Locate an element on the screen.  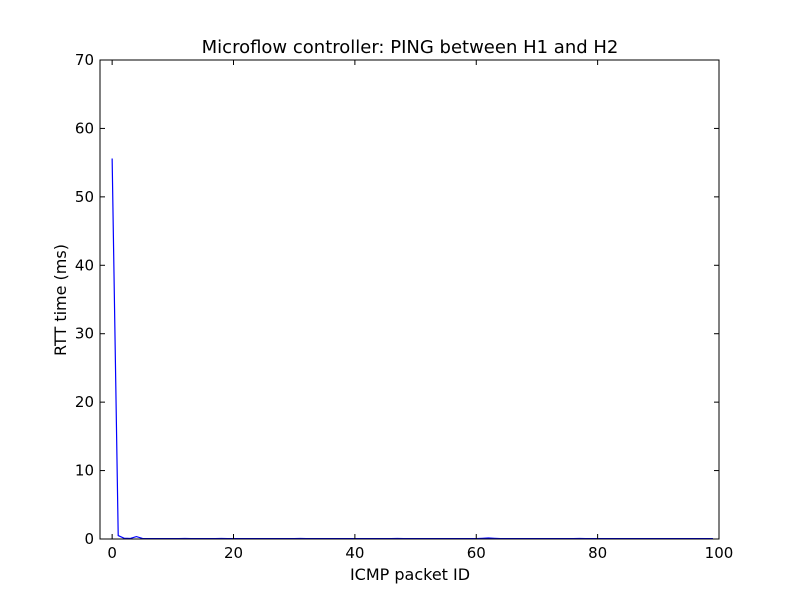
y-tick-label: 20 is located at coordinates (84, 402).